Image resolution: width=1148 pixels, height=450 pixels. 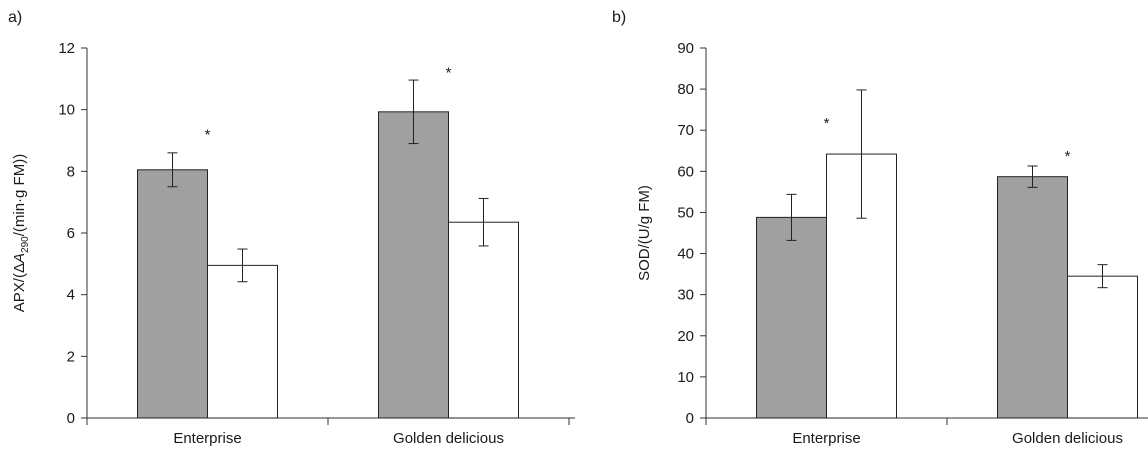 What do you see at coordinates (685, 295) in the screenshot?
I see `y-tick-label: 30` at bounding box center [685, 295].